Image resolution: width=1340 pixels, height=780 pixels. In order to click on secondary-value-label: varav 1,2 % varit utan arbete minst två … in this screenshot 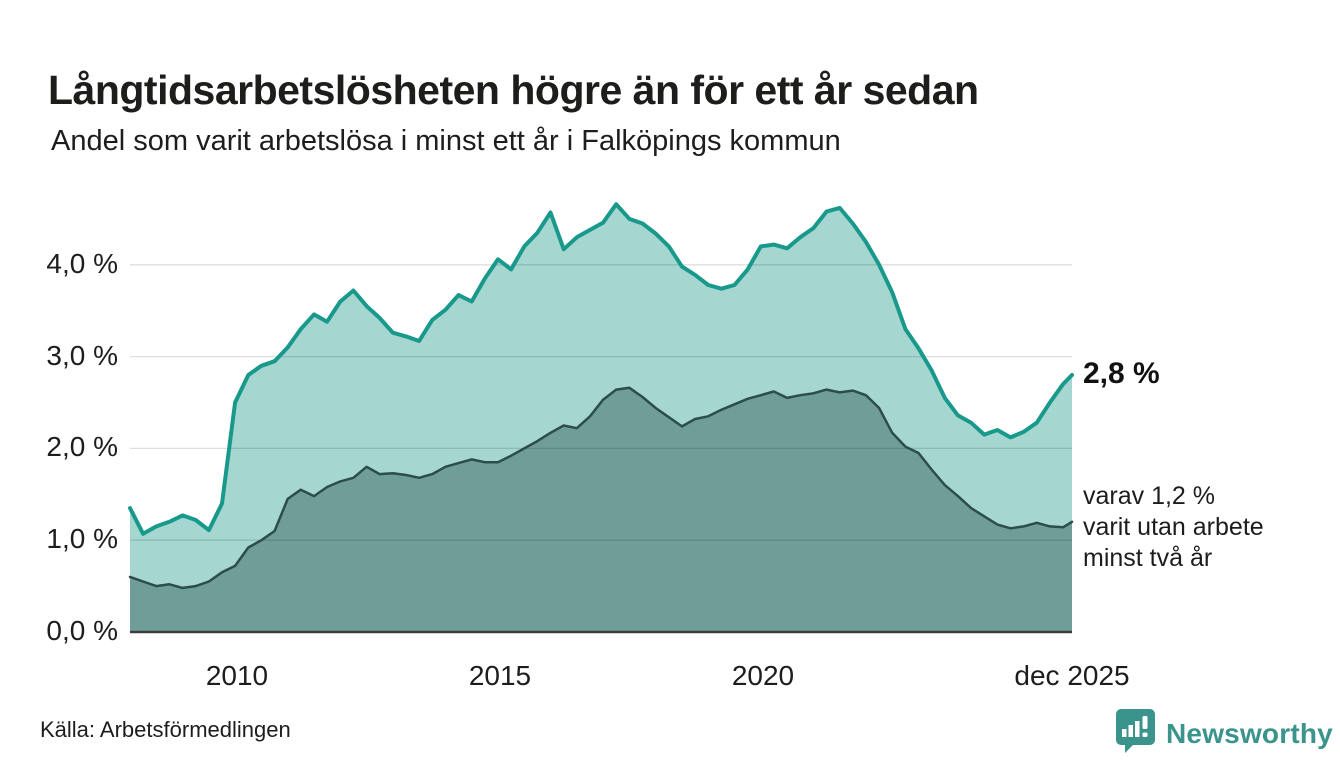, I will do `click(1173, 527)`.